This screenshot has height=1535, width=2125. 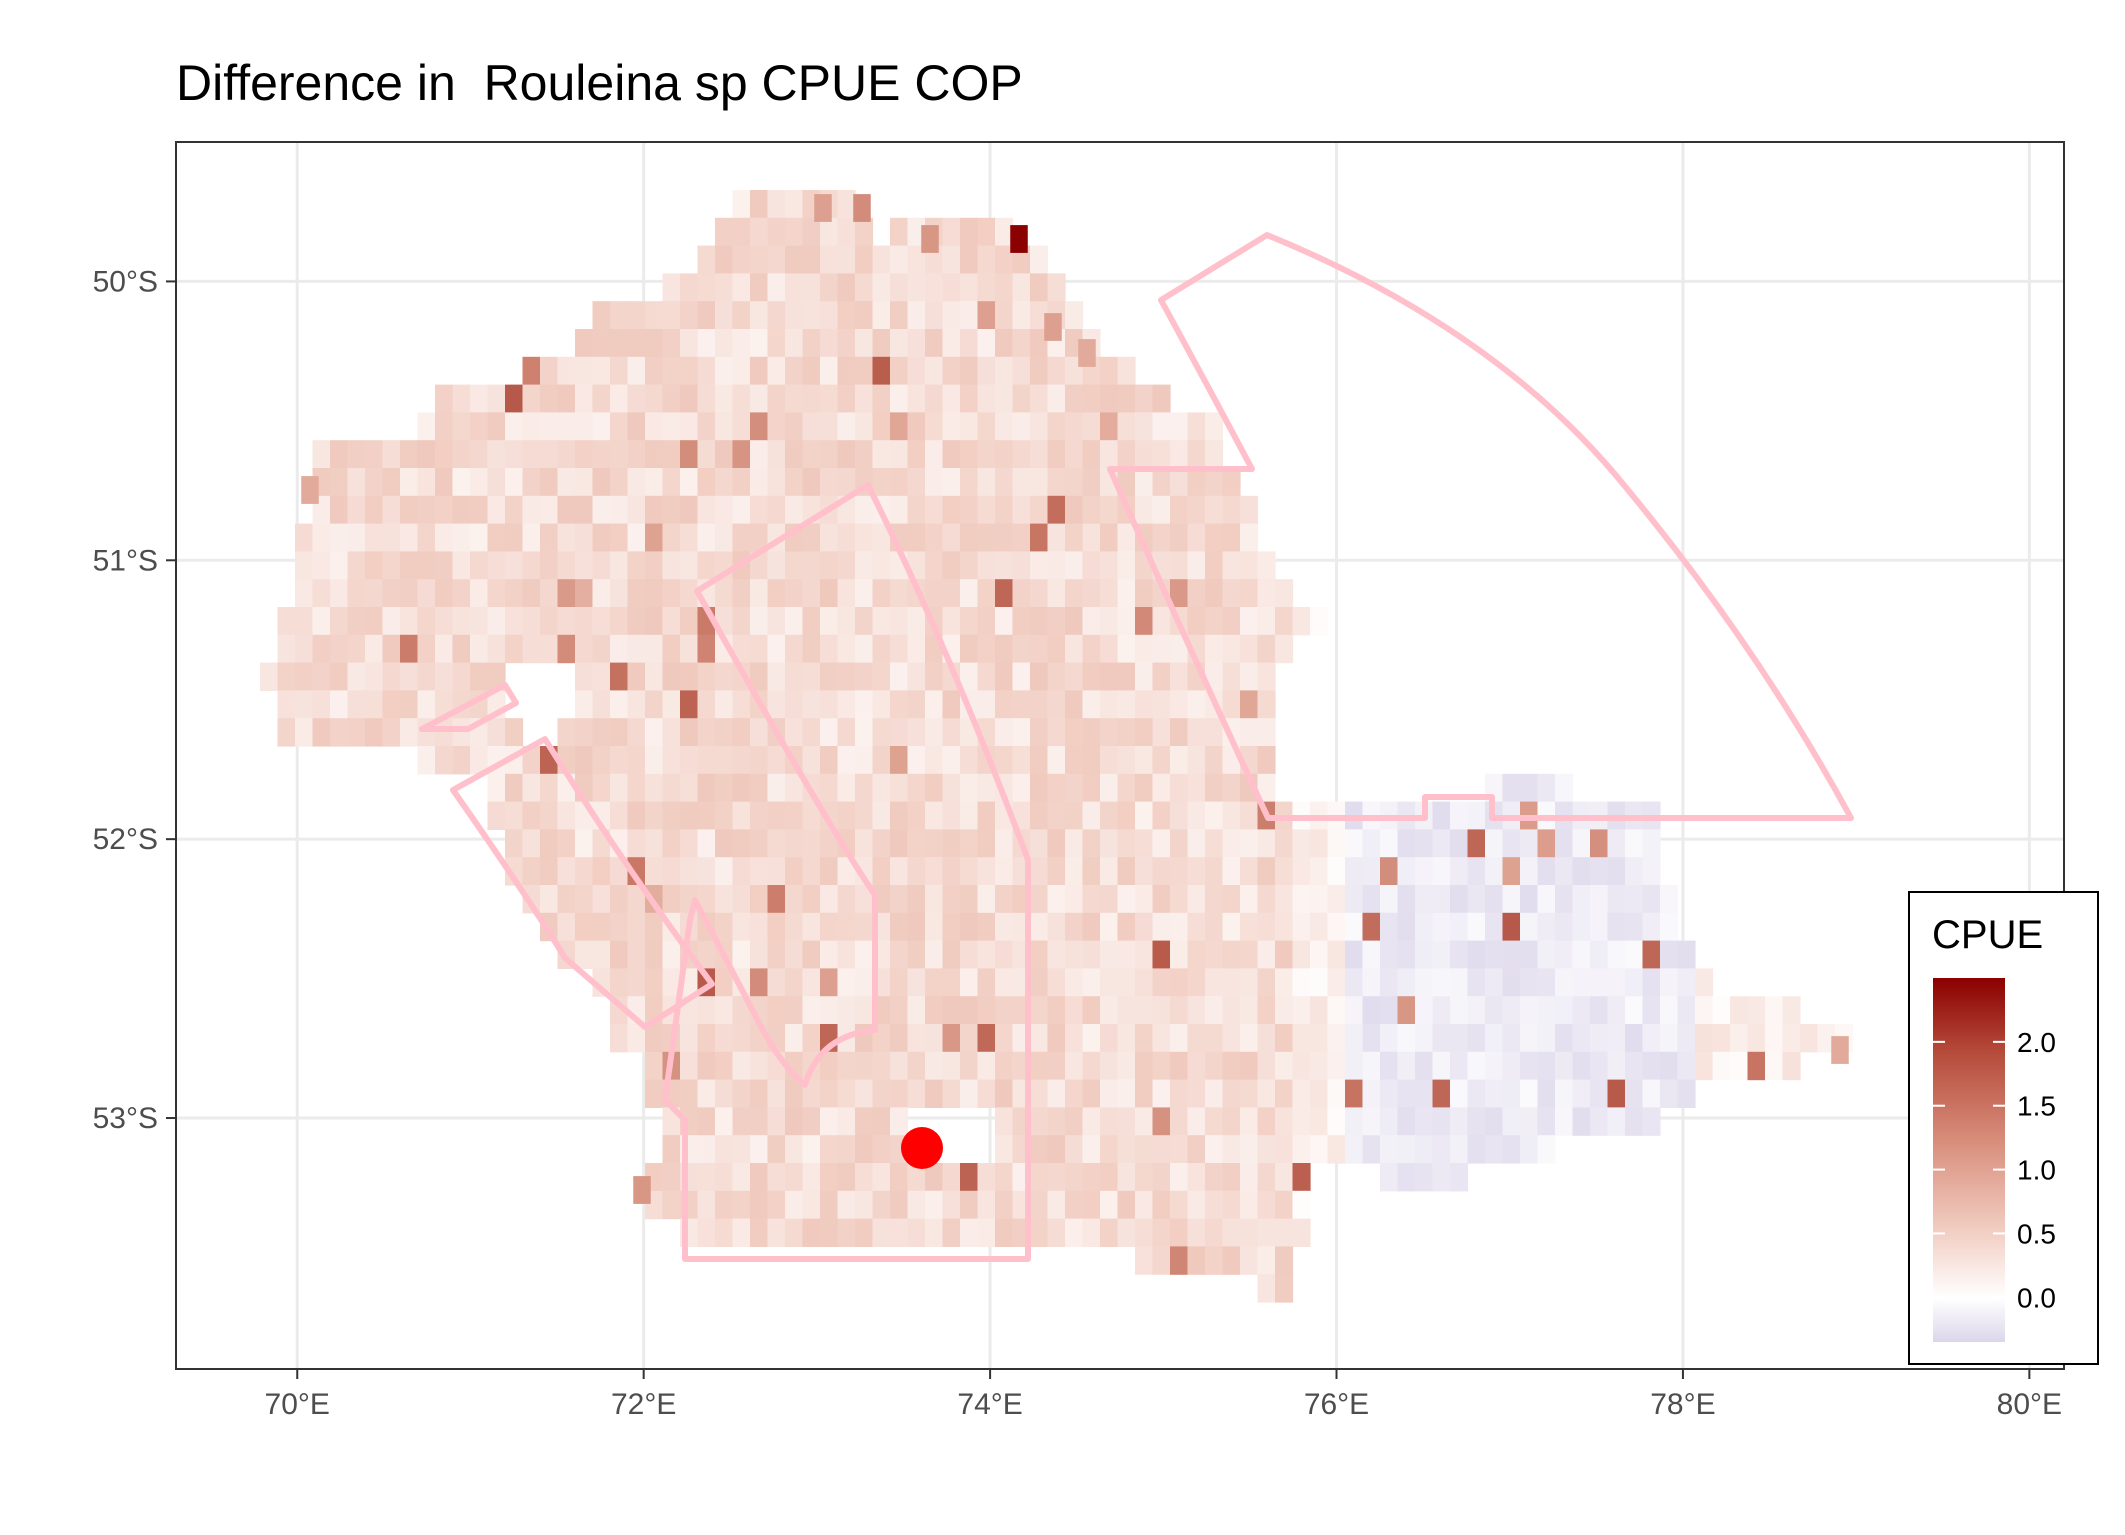 What do you see at coordinates (2036, 1106) in the screenshot?
I see `legend-label: 1.5` at bounding box center [2036, 1106].